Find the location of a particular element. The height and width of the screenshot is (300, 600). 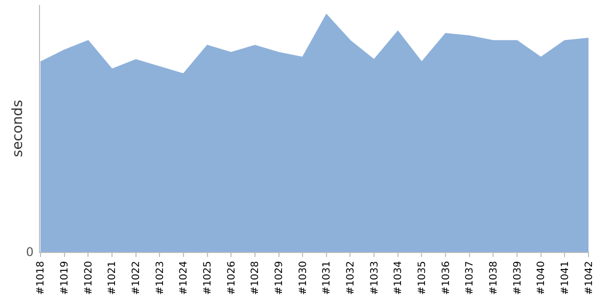

x-tick-label: #1041 is located at coordinates (565, 278).